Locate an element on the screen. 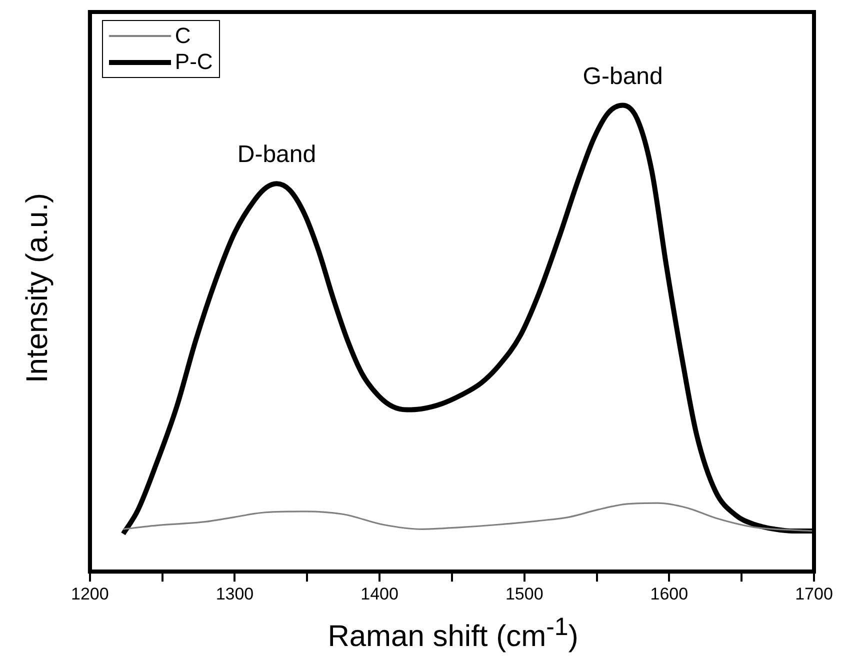 Image resolution: width=846 pixels, height=666 pixels. x-tick-label: 1700 is located at coordinates (814, 594).